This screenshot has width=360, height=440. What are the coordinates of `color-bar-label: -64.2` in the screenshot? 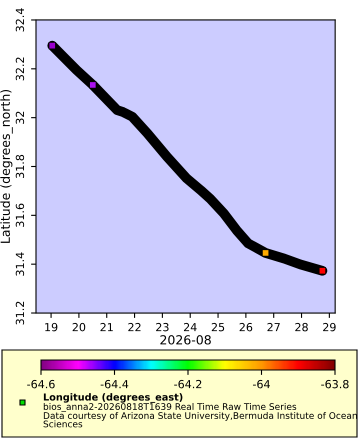 It's located at (188, 384).